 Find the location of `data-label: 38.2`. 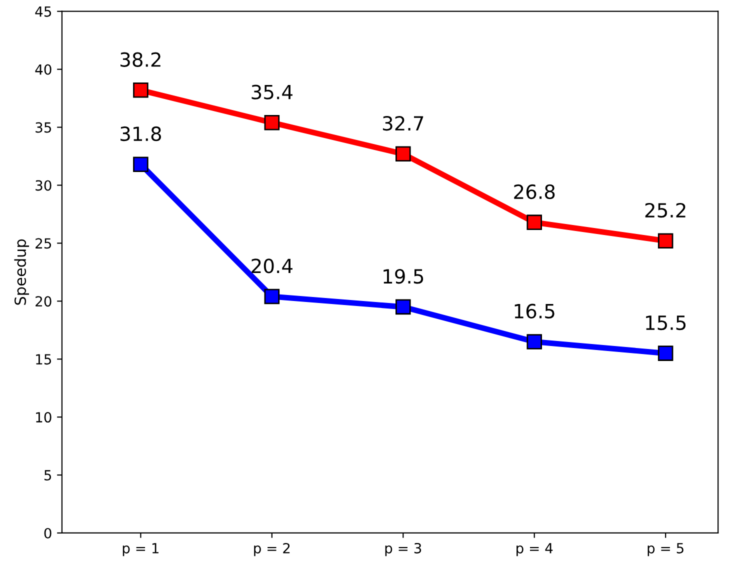

data-label: 38.2 is located at coordinates (140, 59).